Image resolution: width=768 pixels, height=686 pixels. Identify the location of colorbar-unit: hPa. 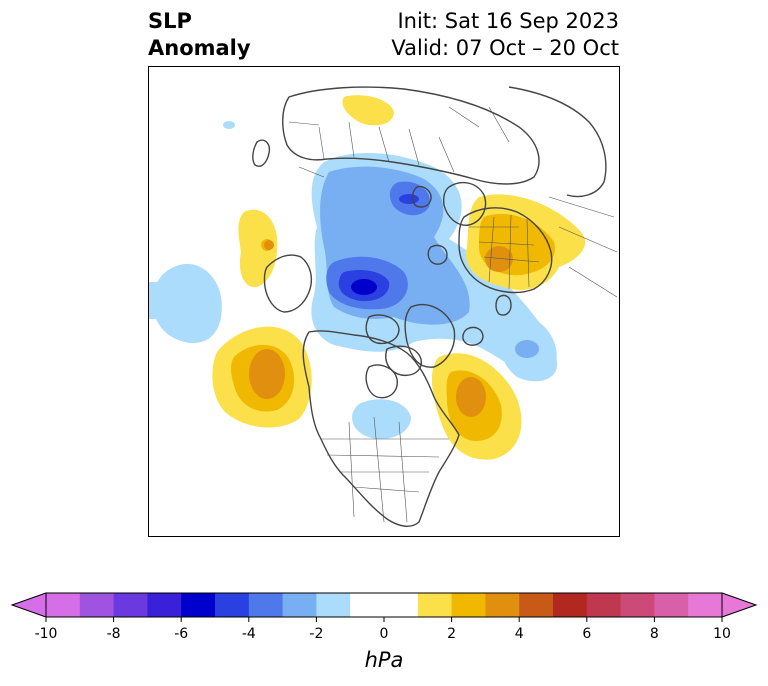
(384, 660).